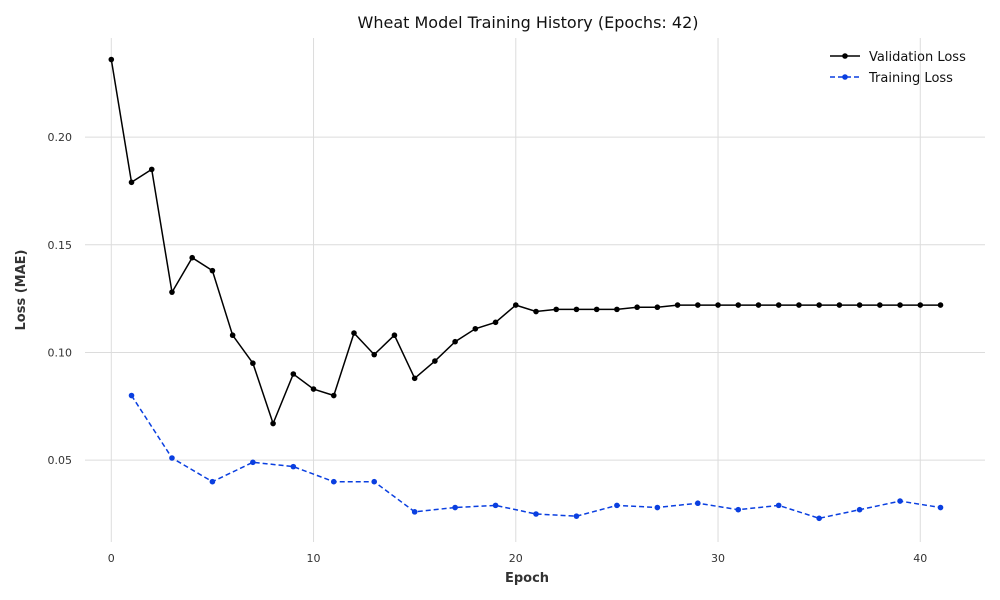 The image size is (1000, 600). I want to click on x-tick-label: 0, so click(111, 558).